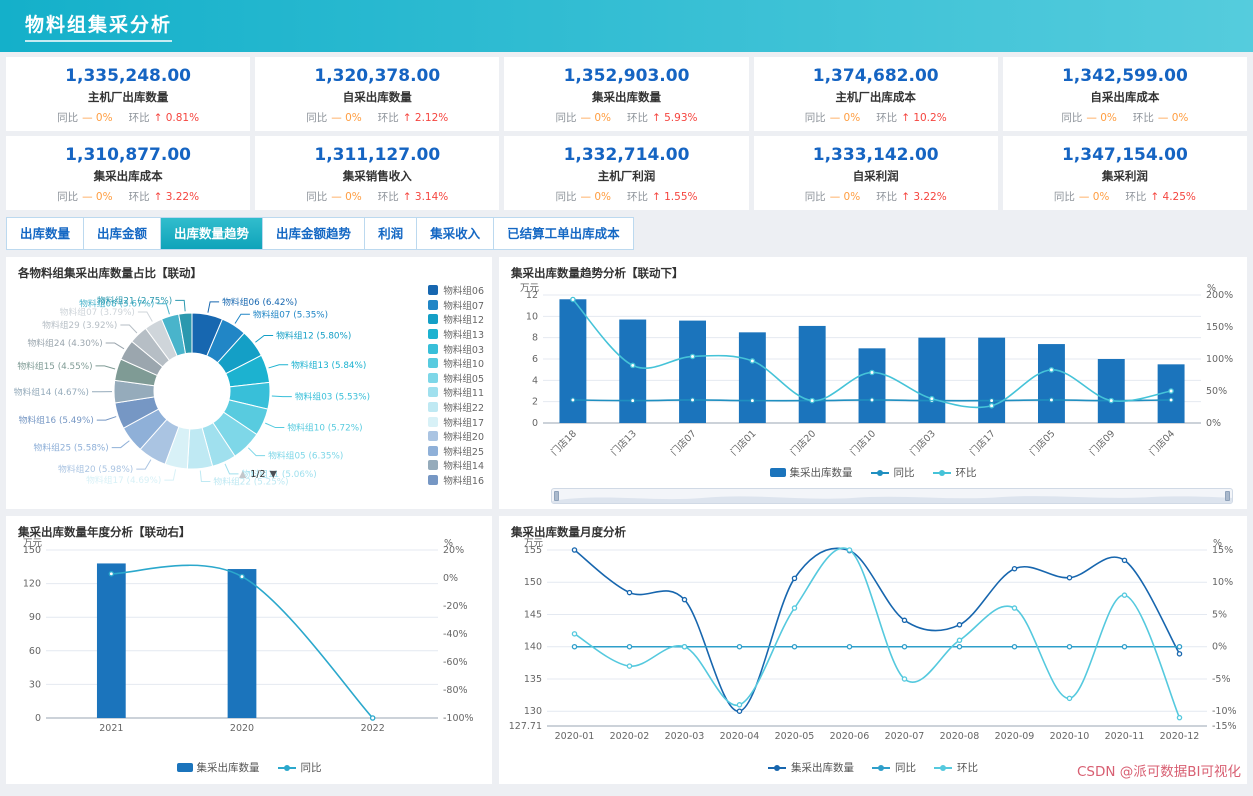  I want to click on legend-物料组22: 物料组22, so click(456, 407).